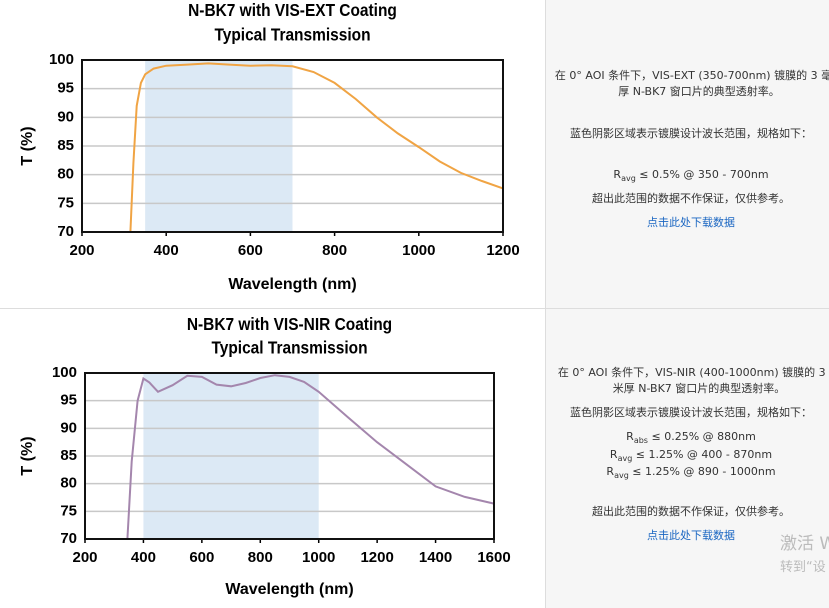  I want to click on x-tick-label: 1400, so click(435, 557).